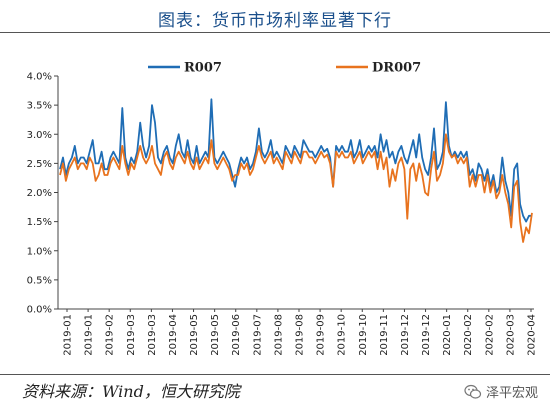 Image resolution: width=550 pixels, height=410 pixels. Describe the element at coordinates (39, 77) in the screenshot. I see `y-tick-label: 4.0%` at that location.